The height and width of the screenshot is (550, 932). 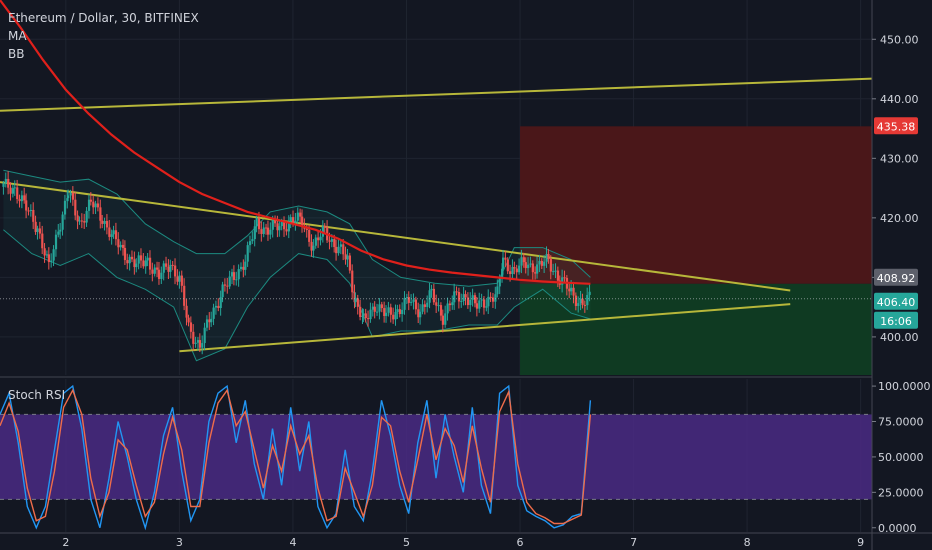 What do you see at coordinates (36, 395) in the screenshot?
I see `stoch-rsi-title: Stoch RSI` at bounding box center [36, 395].